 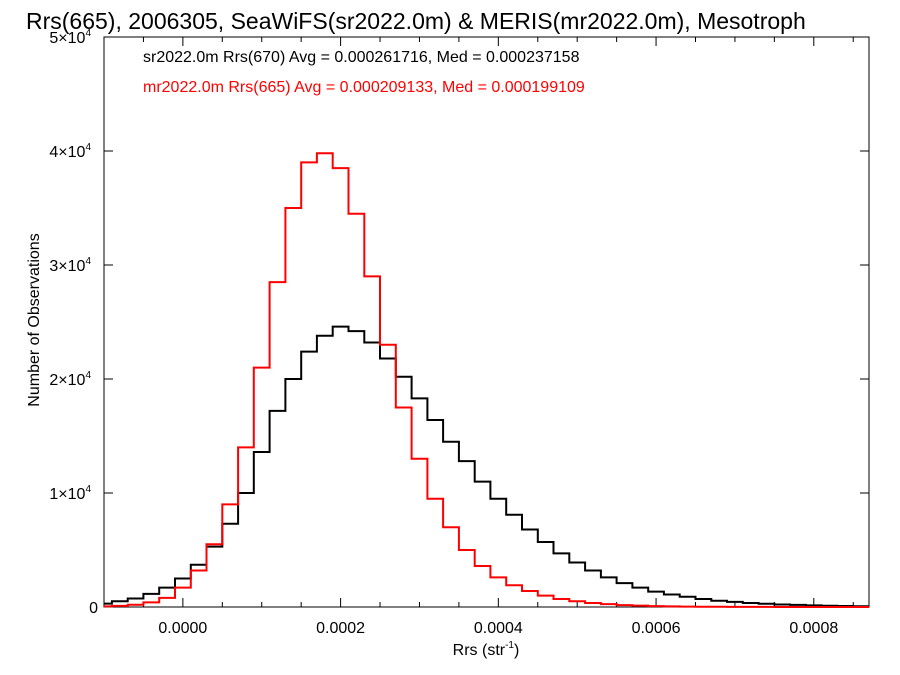 I want to click on y-tick-label: 3×10⁴, so click(x=70, y=265).